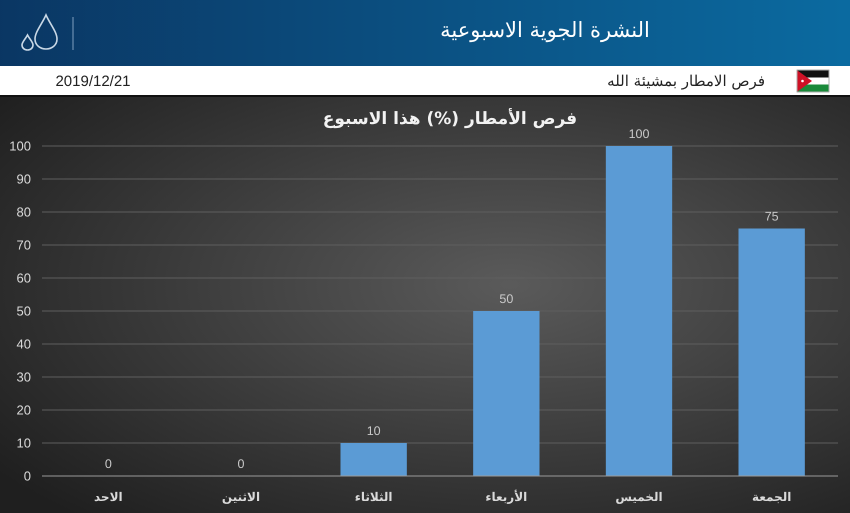 The height and width of the screenshot is (513, 850). Describe the element at coordinates (686, 81) in the screenshot. I see `chart-subtitle: فرص الامطار بمشيئة الله` at that location.